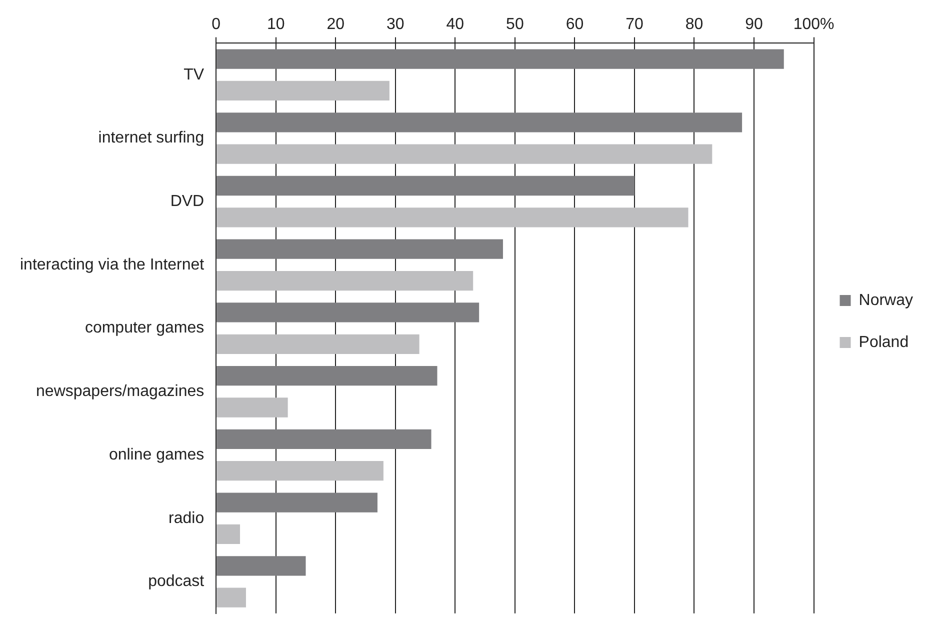 This screenshot has height=643, width=937. I want to click on y-tick-label: computer games, so click(144, 328).